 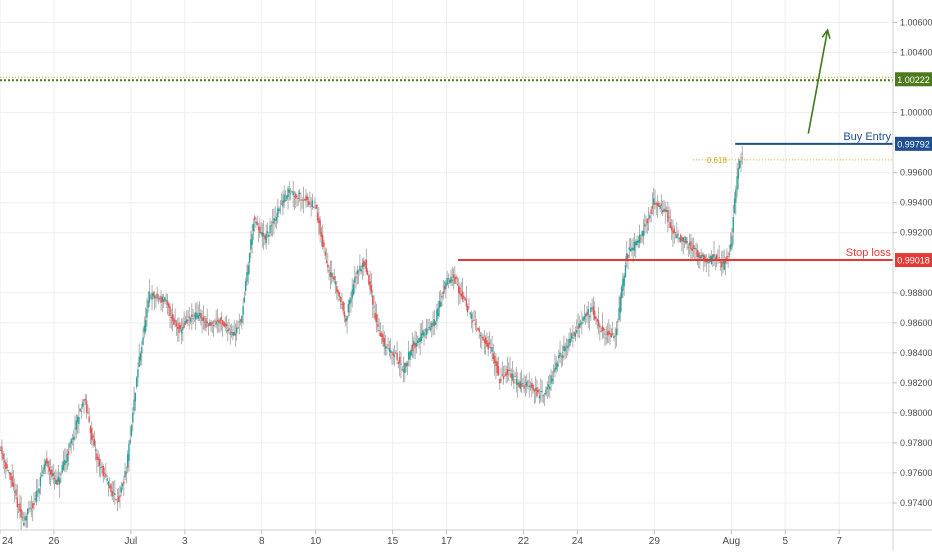 What do you see at coordinates (717, 160) in the screenshot?
I see `fib-level-label: 0.618` at bounding box center [717, 160].